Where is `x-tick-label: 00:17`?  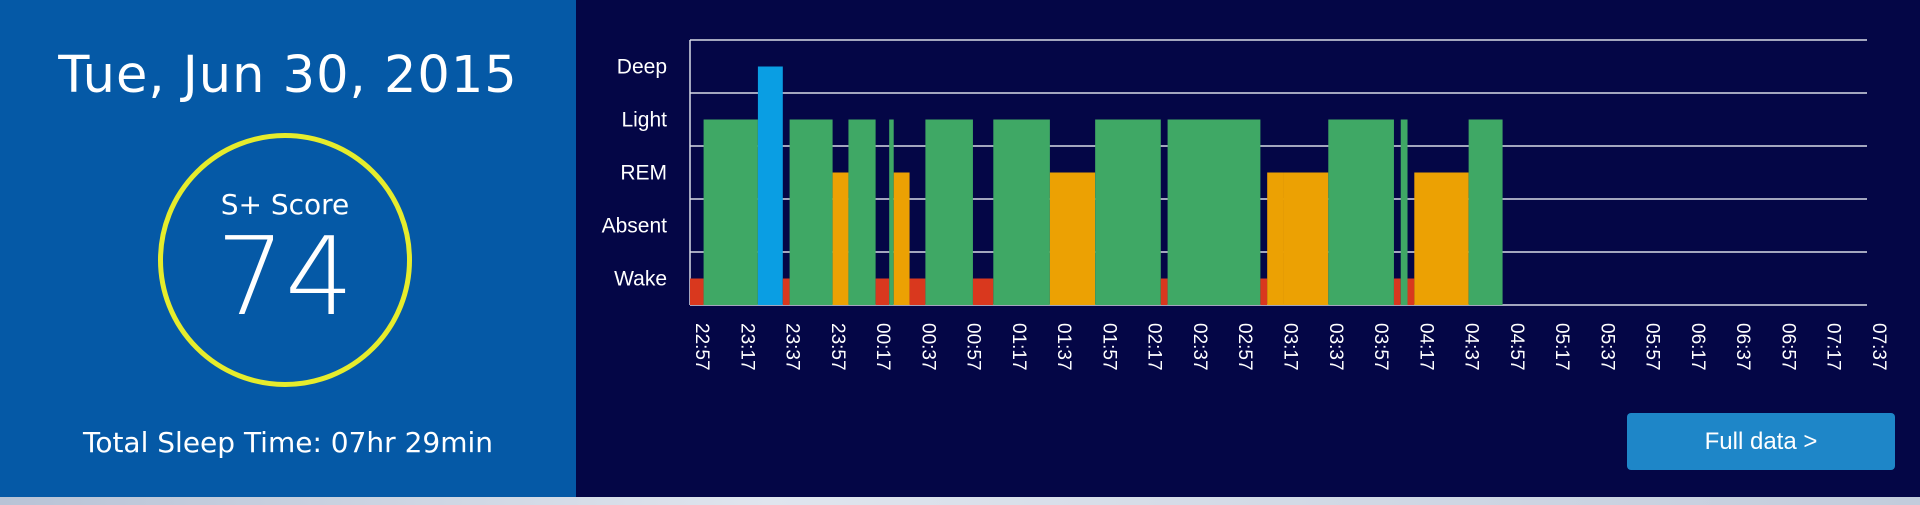
x-tick-label: 00:17 is located at coordinates (882, 347).